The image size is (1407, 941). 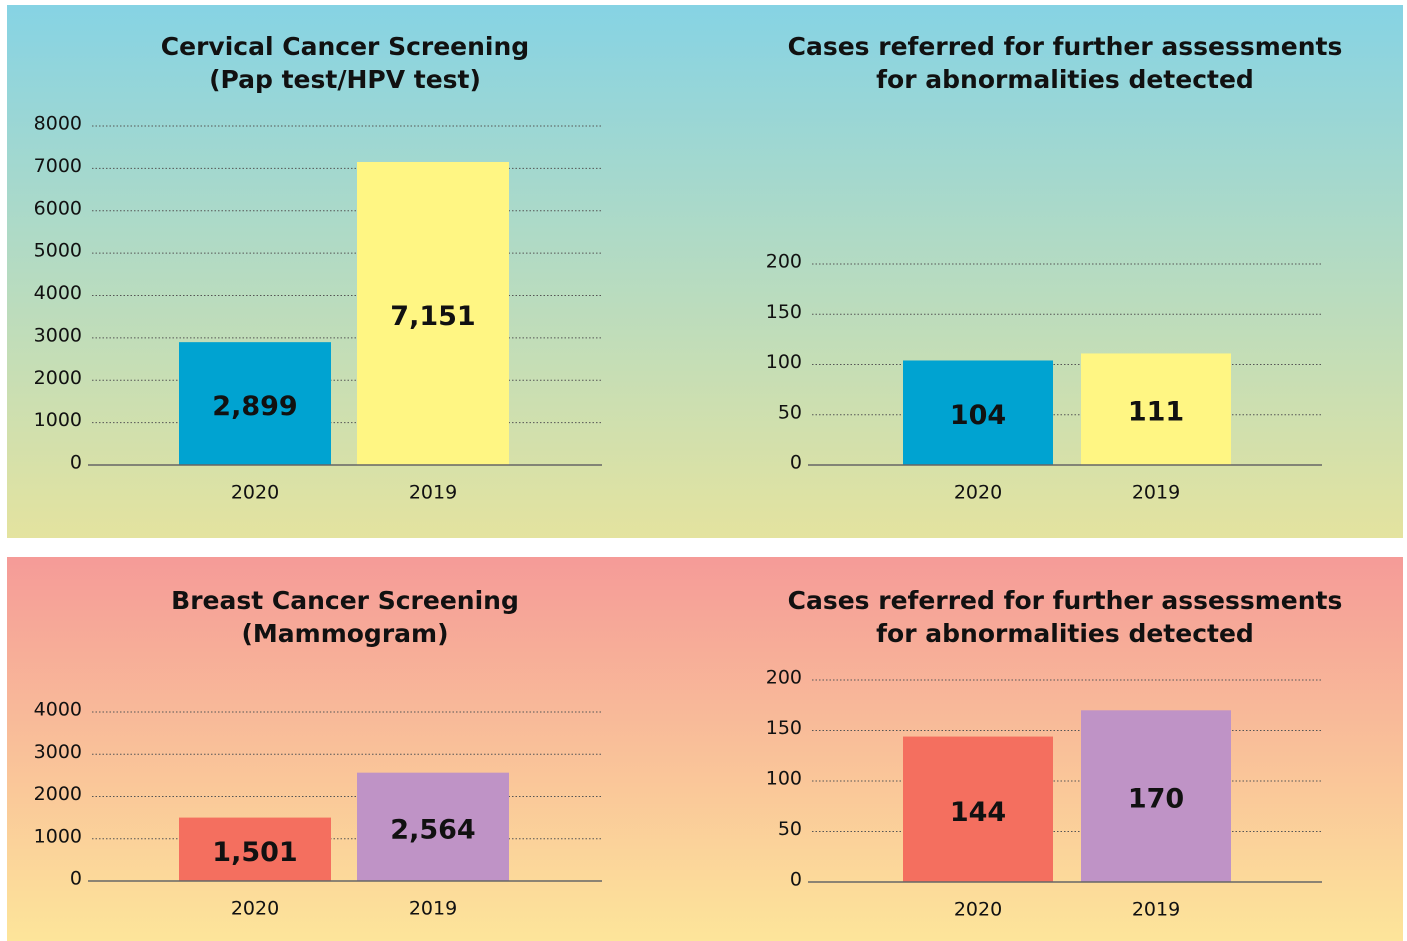 I want to click on data-label: 170, so click(x=1156, y=799).